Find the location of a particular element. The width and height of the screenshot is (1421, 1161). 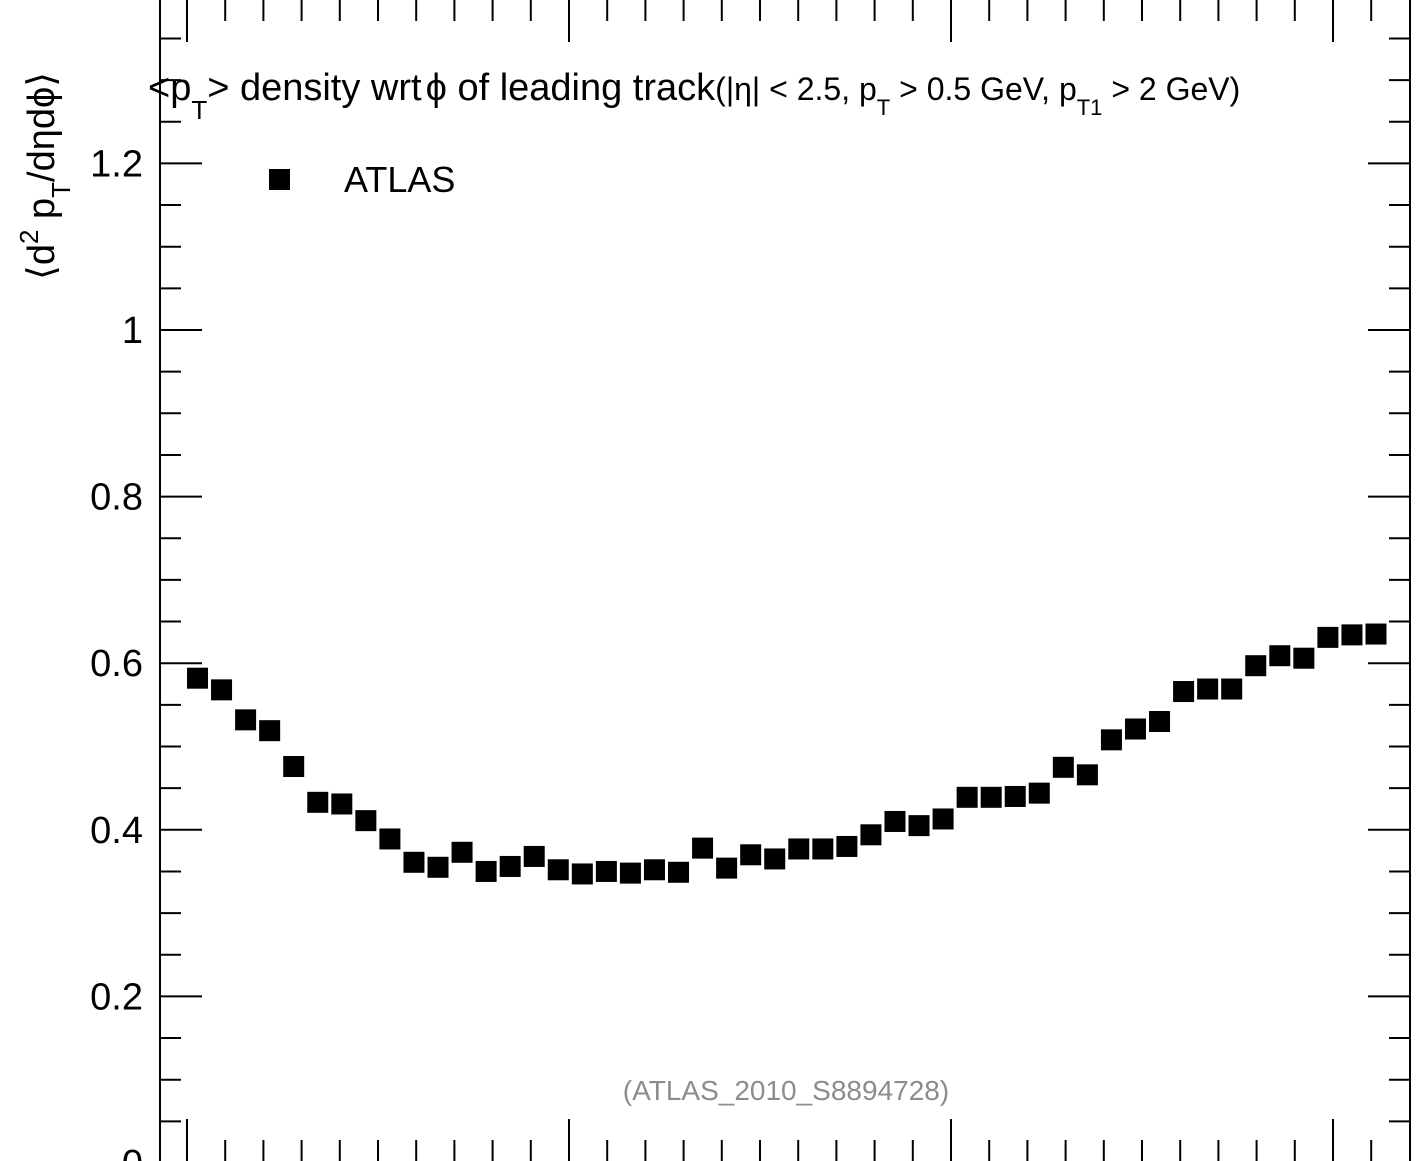

y-tick-label: 0.6 is located at coordinates (116, 664).